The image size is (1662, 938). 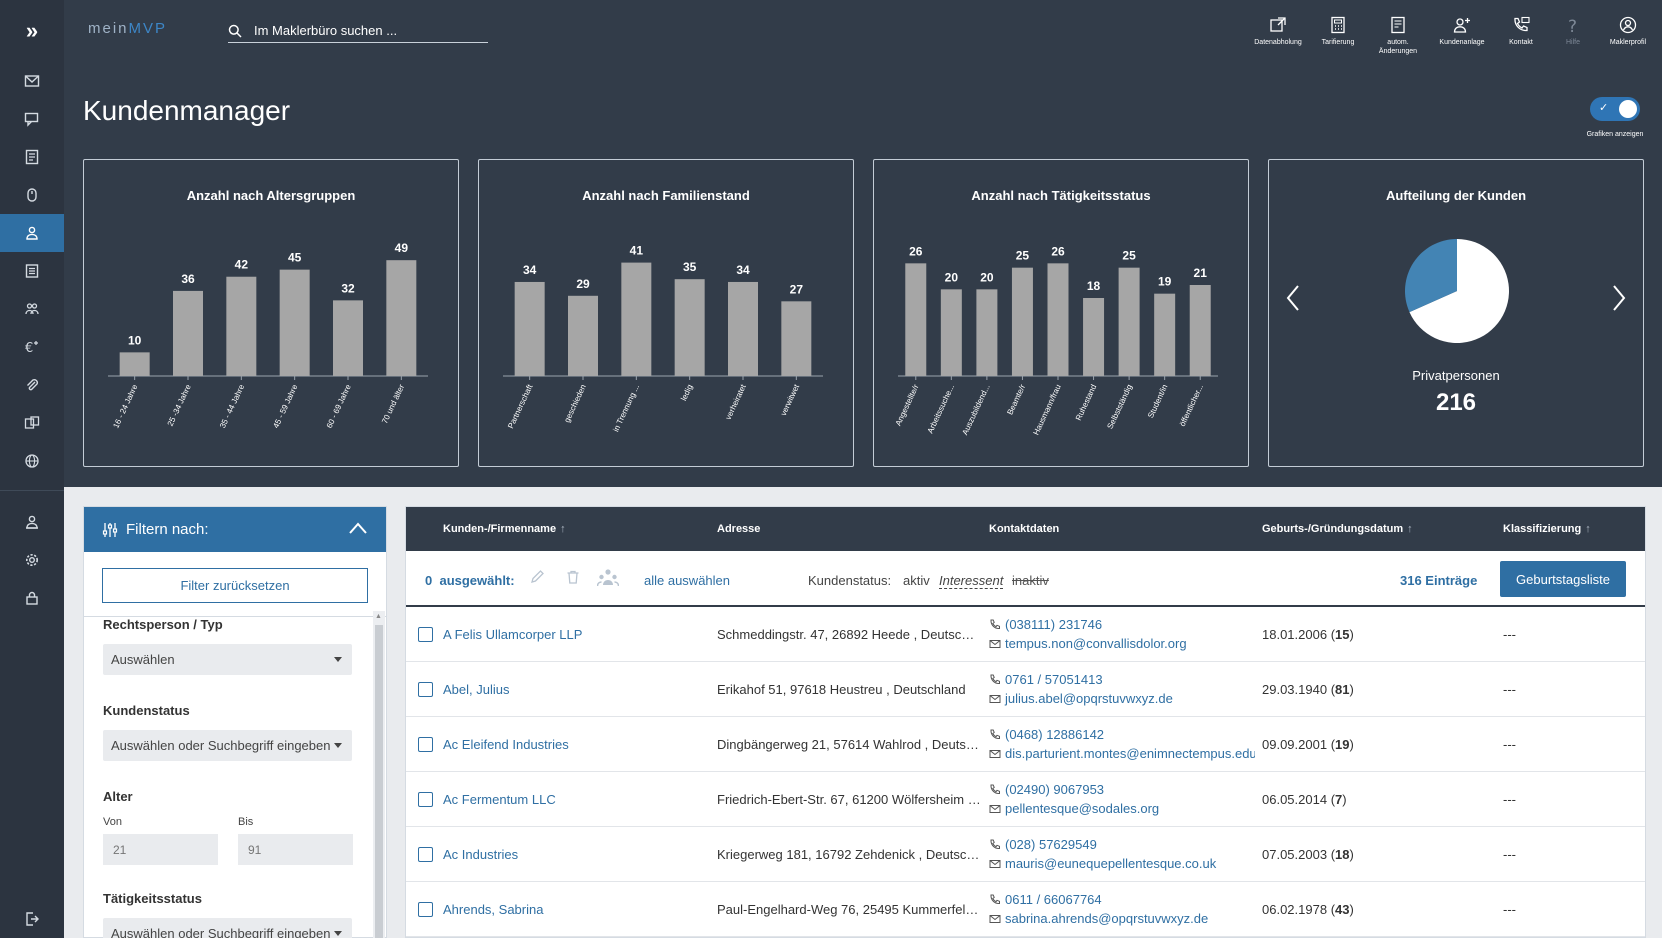 What do you see at coordinates (32, 195) in the screenshot?
I see `mouse-icon` at bounding box center [32, 195].